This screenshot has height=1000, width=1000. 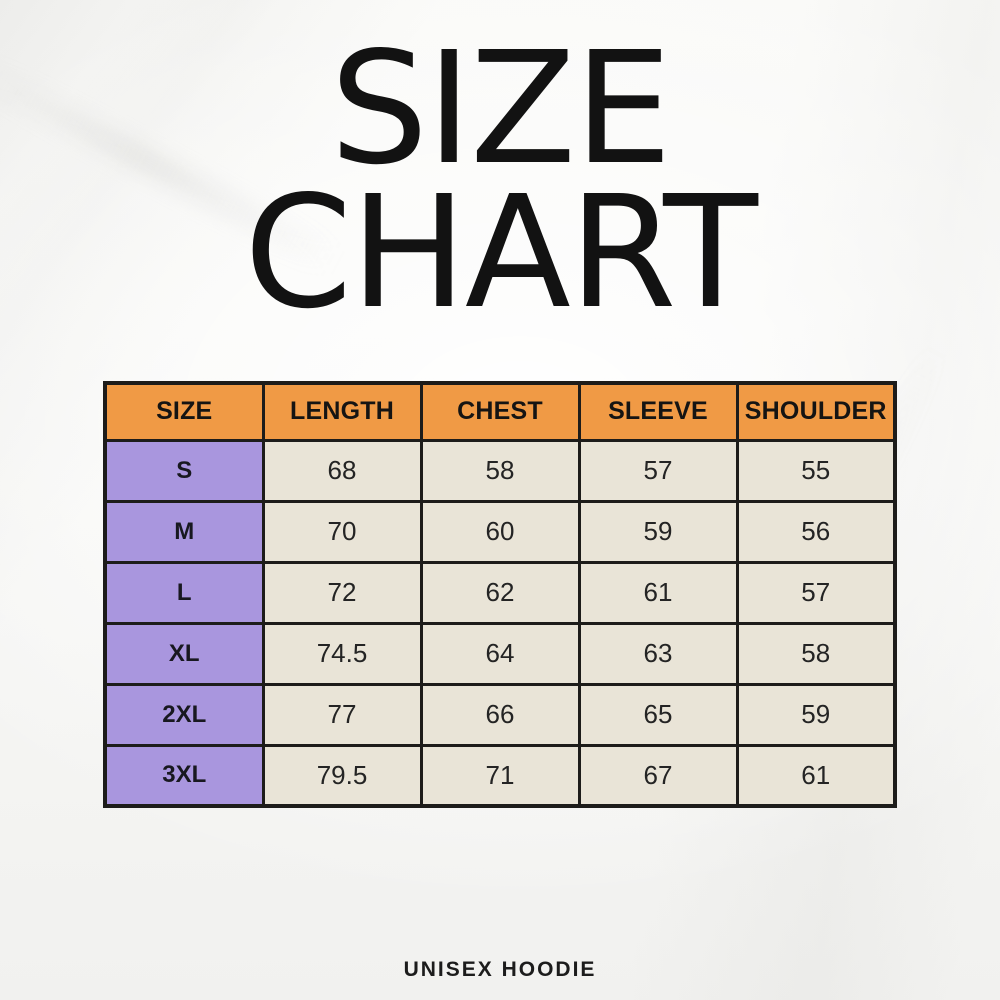 I want to click on table-row: XL 74.5 64 63 58, so click(x=500, y=653).